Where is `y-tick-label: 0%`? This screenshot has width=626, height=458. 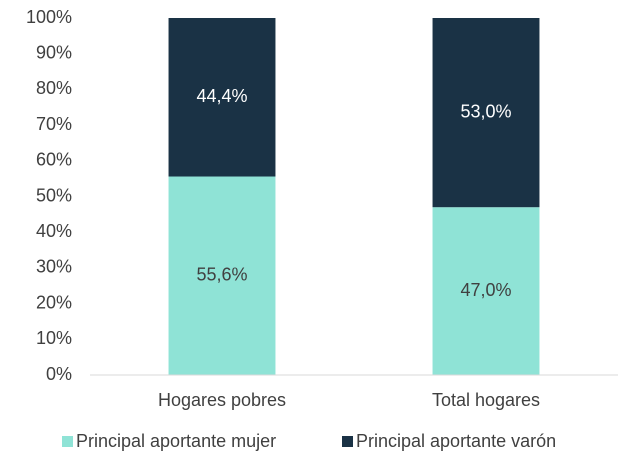 y-tick-label: 0% is located at coordinates (59, 374).